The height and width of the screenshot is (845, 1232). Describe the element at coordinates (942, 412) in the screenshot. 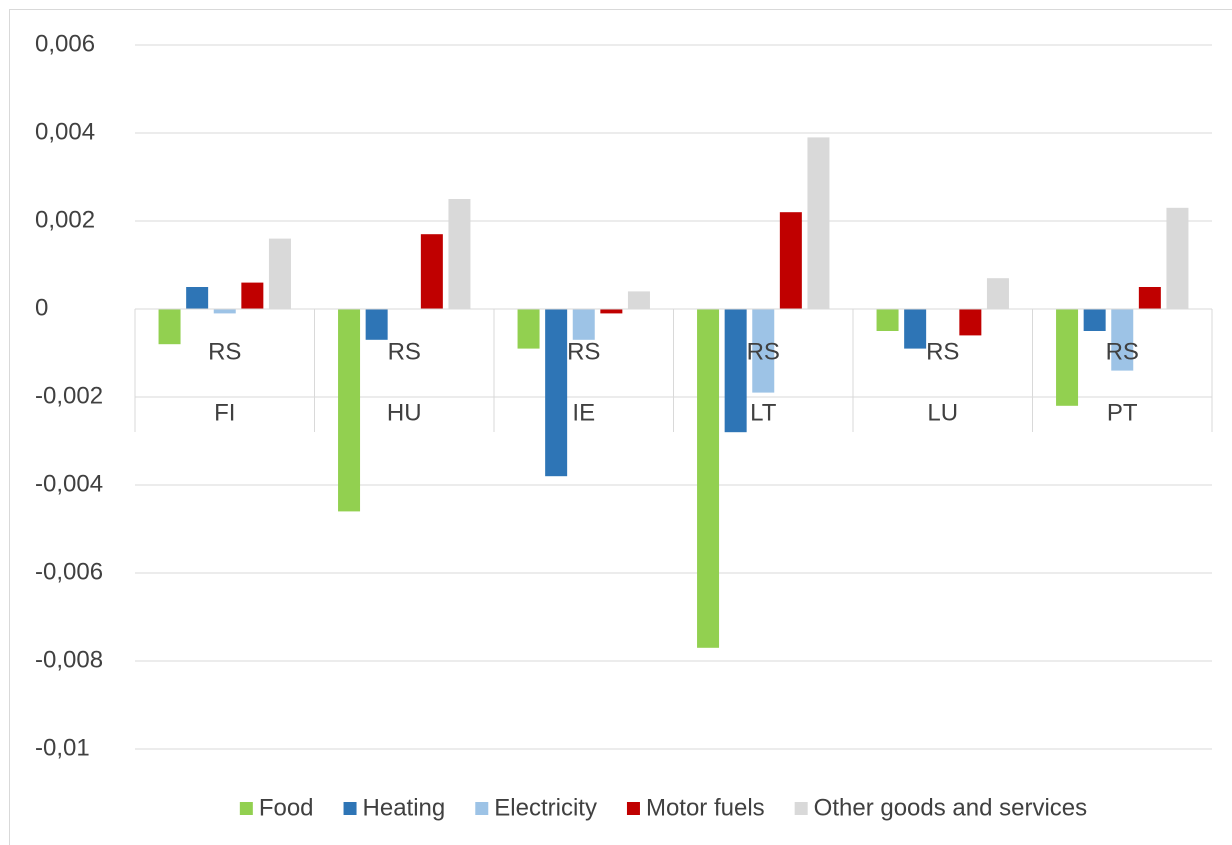

I see `group-label: LU` at that location.